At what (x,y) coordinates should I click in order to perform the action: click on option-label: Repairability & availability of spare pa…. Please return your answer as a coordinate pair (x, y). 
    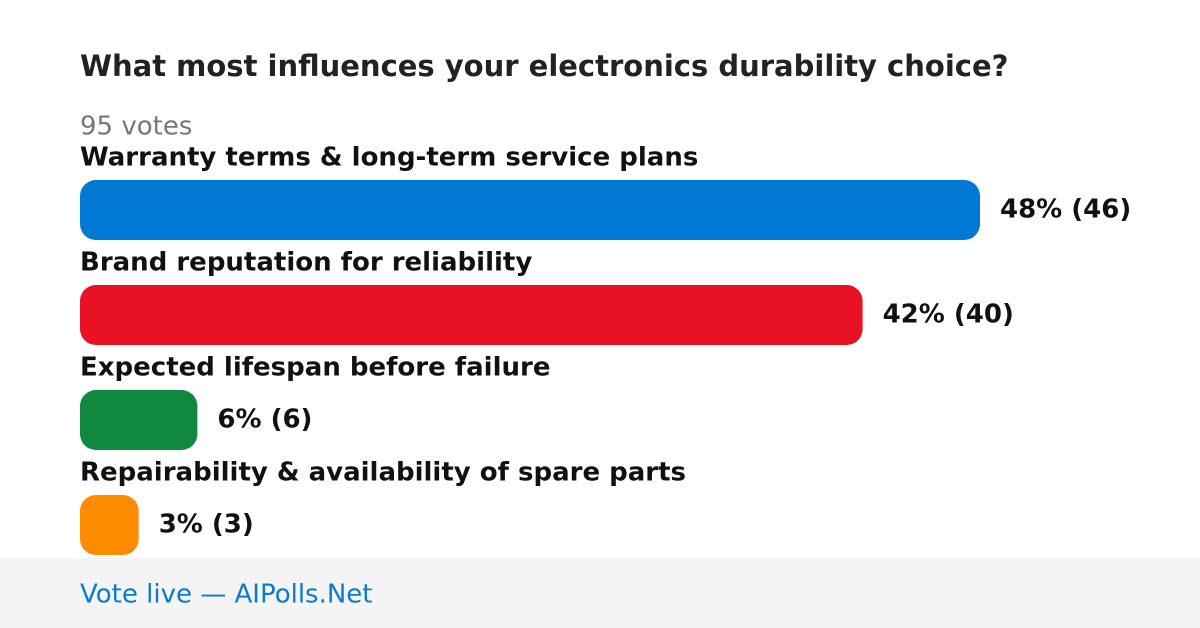
    Looking at the image, I should click on (383, 473).